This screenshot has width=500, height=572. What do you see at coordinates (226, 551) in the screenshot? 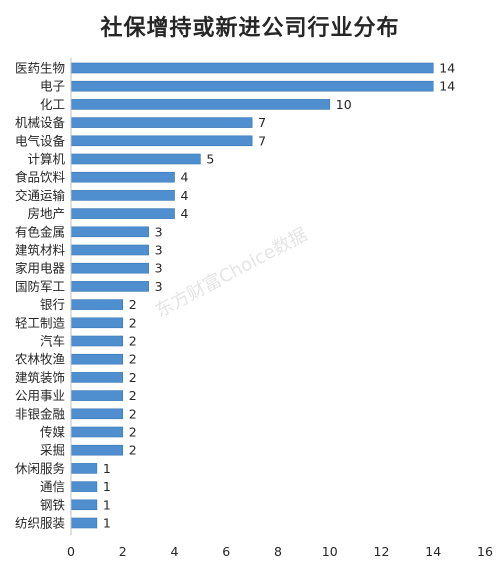
I see `x-tick-label: 6` at bounding box center [226, 551].